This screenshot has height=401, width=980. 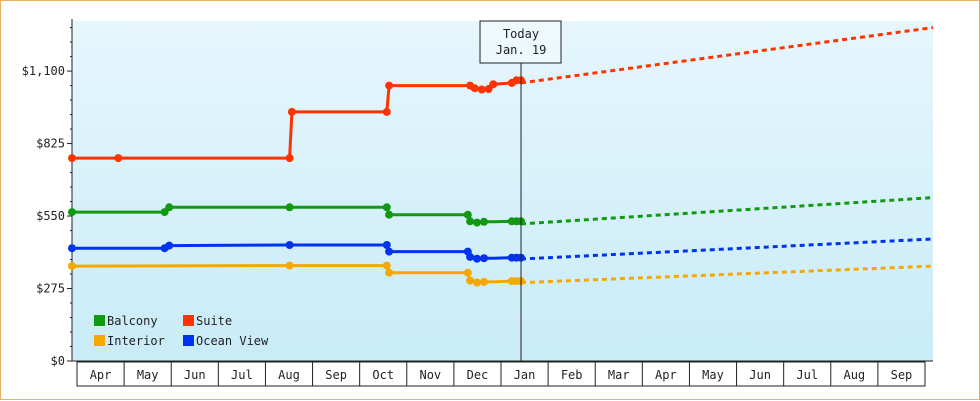 What do you see at coordinates (520, 190) in the screenshot?
I see `today-marker: Today Jan. 19` at bounding box center [520, 190].